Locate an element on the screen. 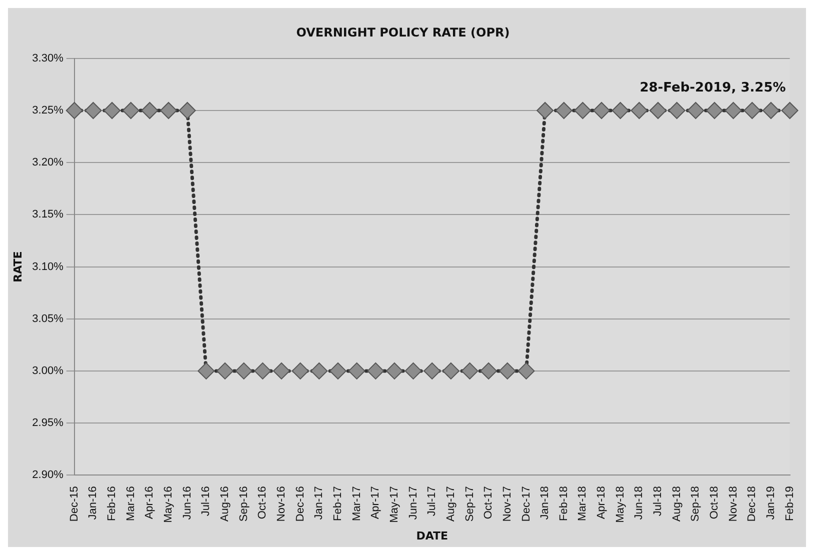 The width and height of the screenshot is (814, 555). y-tick-label: 3.05% is located at coordinates (48, 318).